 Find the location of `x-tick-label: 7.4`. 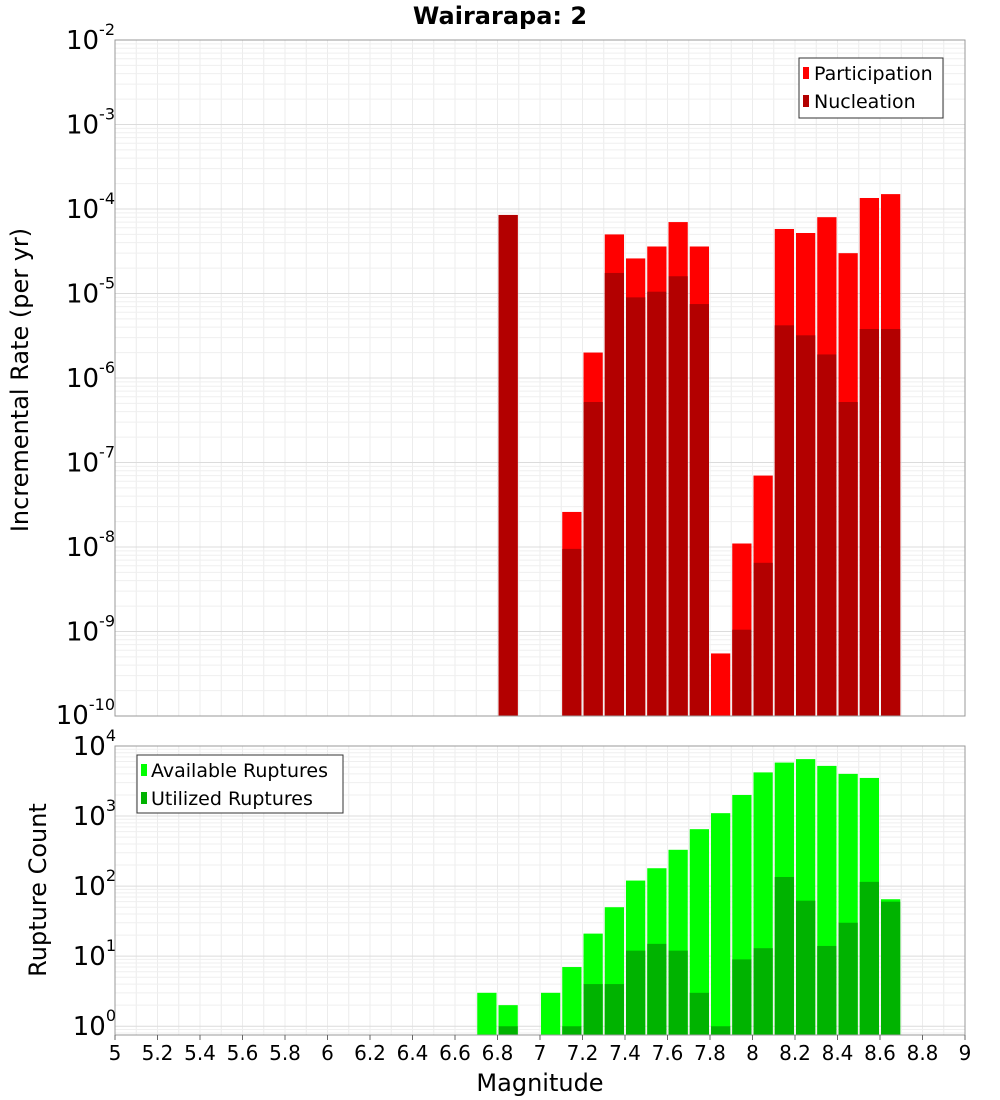

x-tick-label: 7.4 is located at coordinates (625, 1053).